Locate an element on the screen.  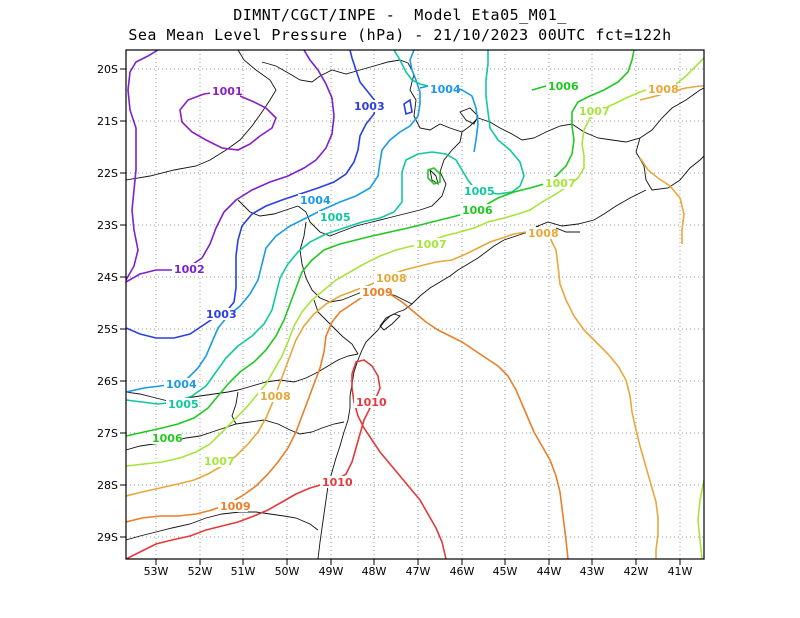
lon-label: 49W is located at coordinates (331, 571).